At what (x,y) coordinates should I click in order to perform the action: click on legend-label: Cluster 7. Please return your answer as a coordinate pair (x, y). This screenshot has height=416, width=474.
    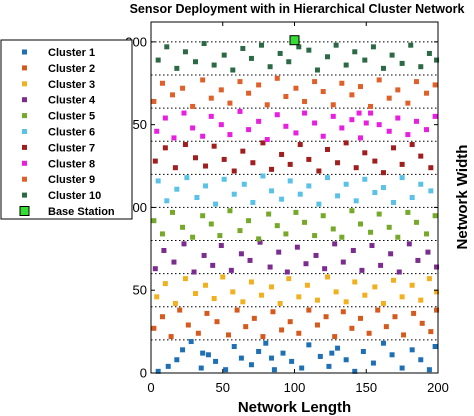
    Looking at the image, I should click on (71, 148).